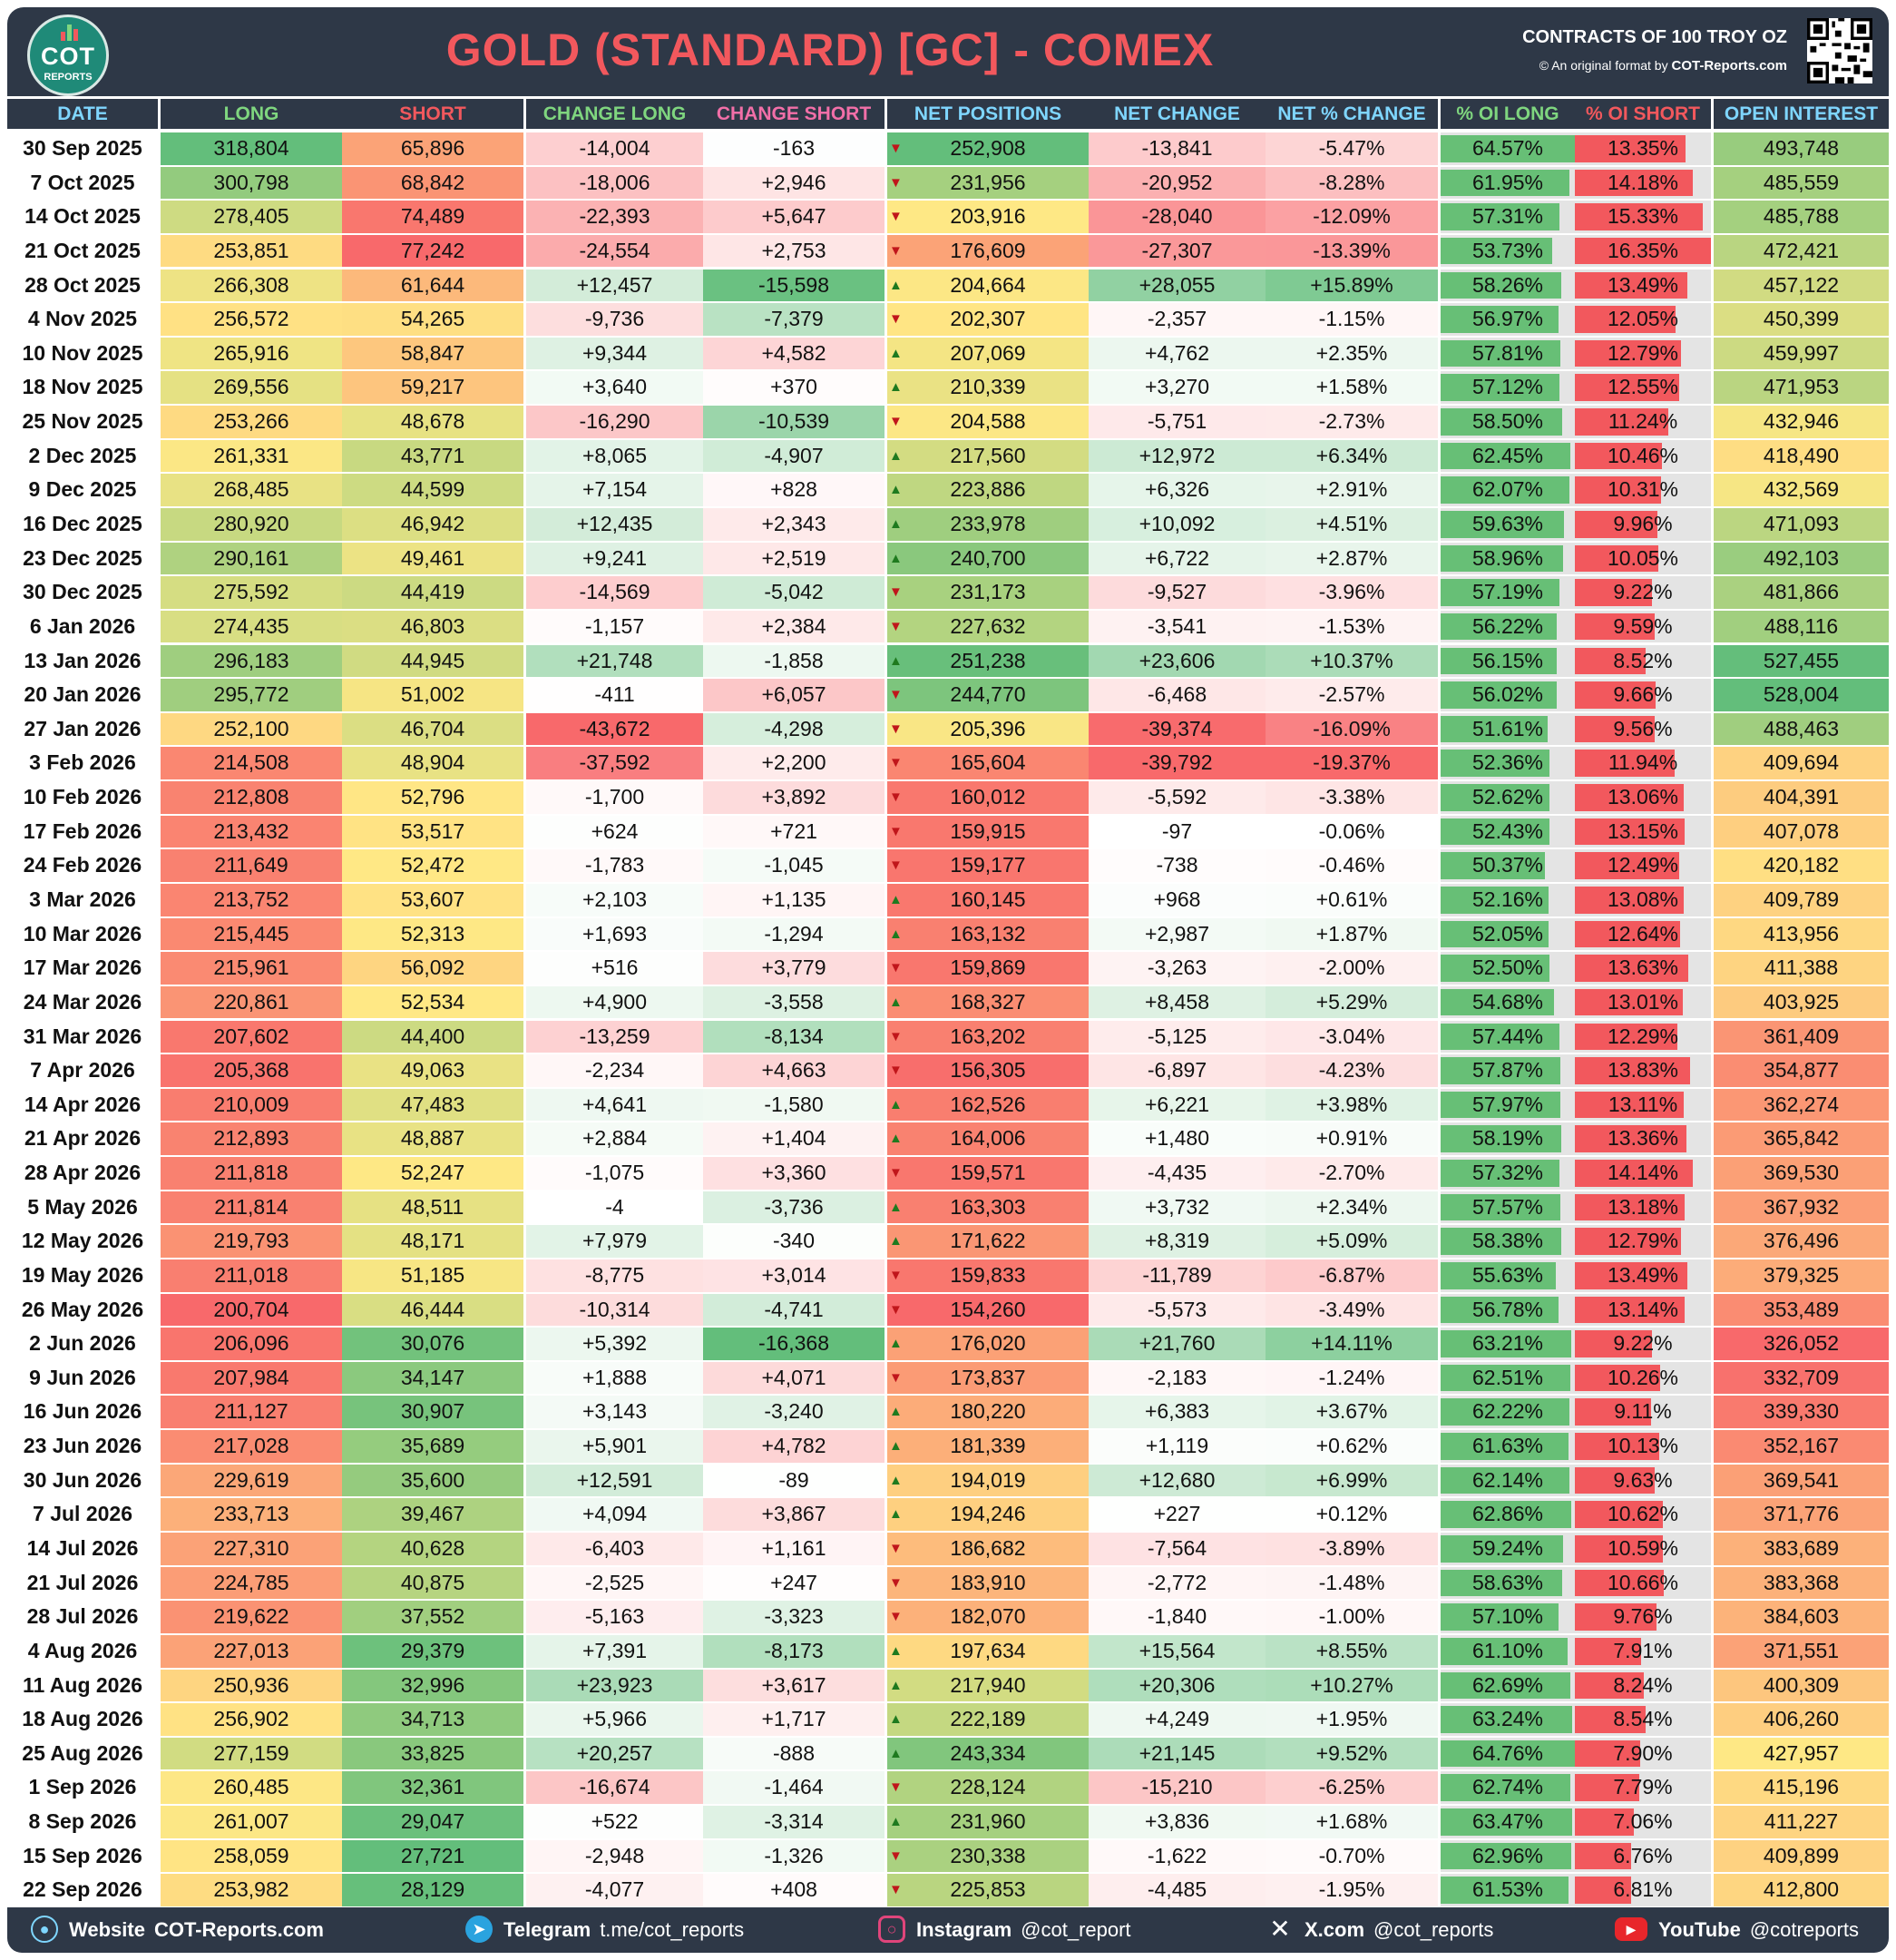 Image resolution: width=1896 pixels, height=1960 pixels. Describe the element at coordinates (1642, 899) in the screenshot. I see `oi-short-value: 13.08%` at that location.